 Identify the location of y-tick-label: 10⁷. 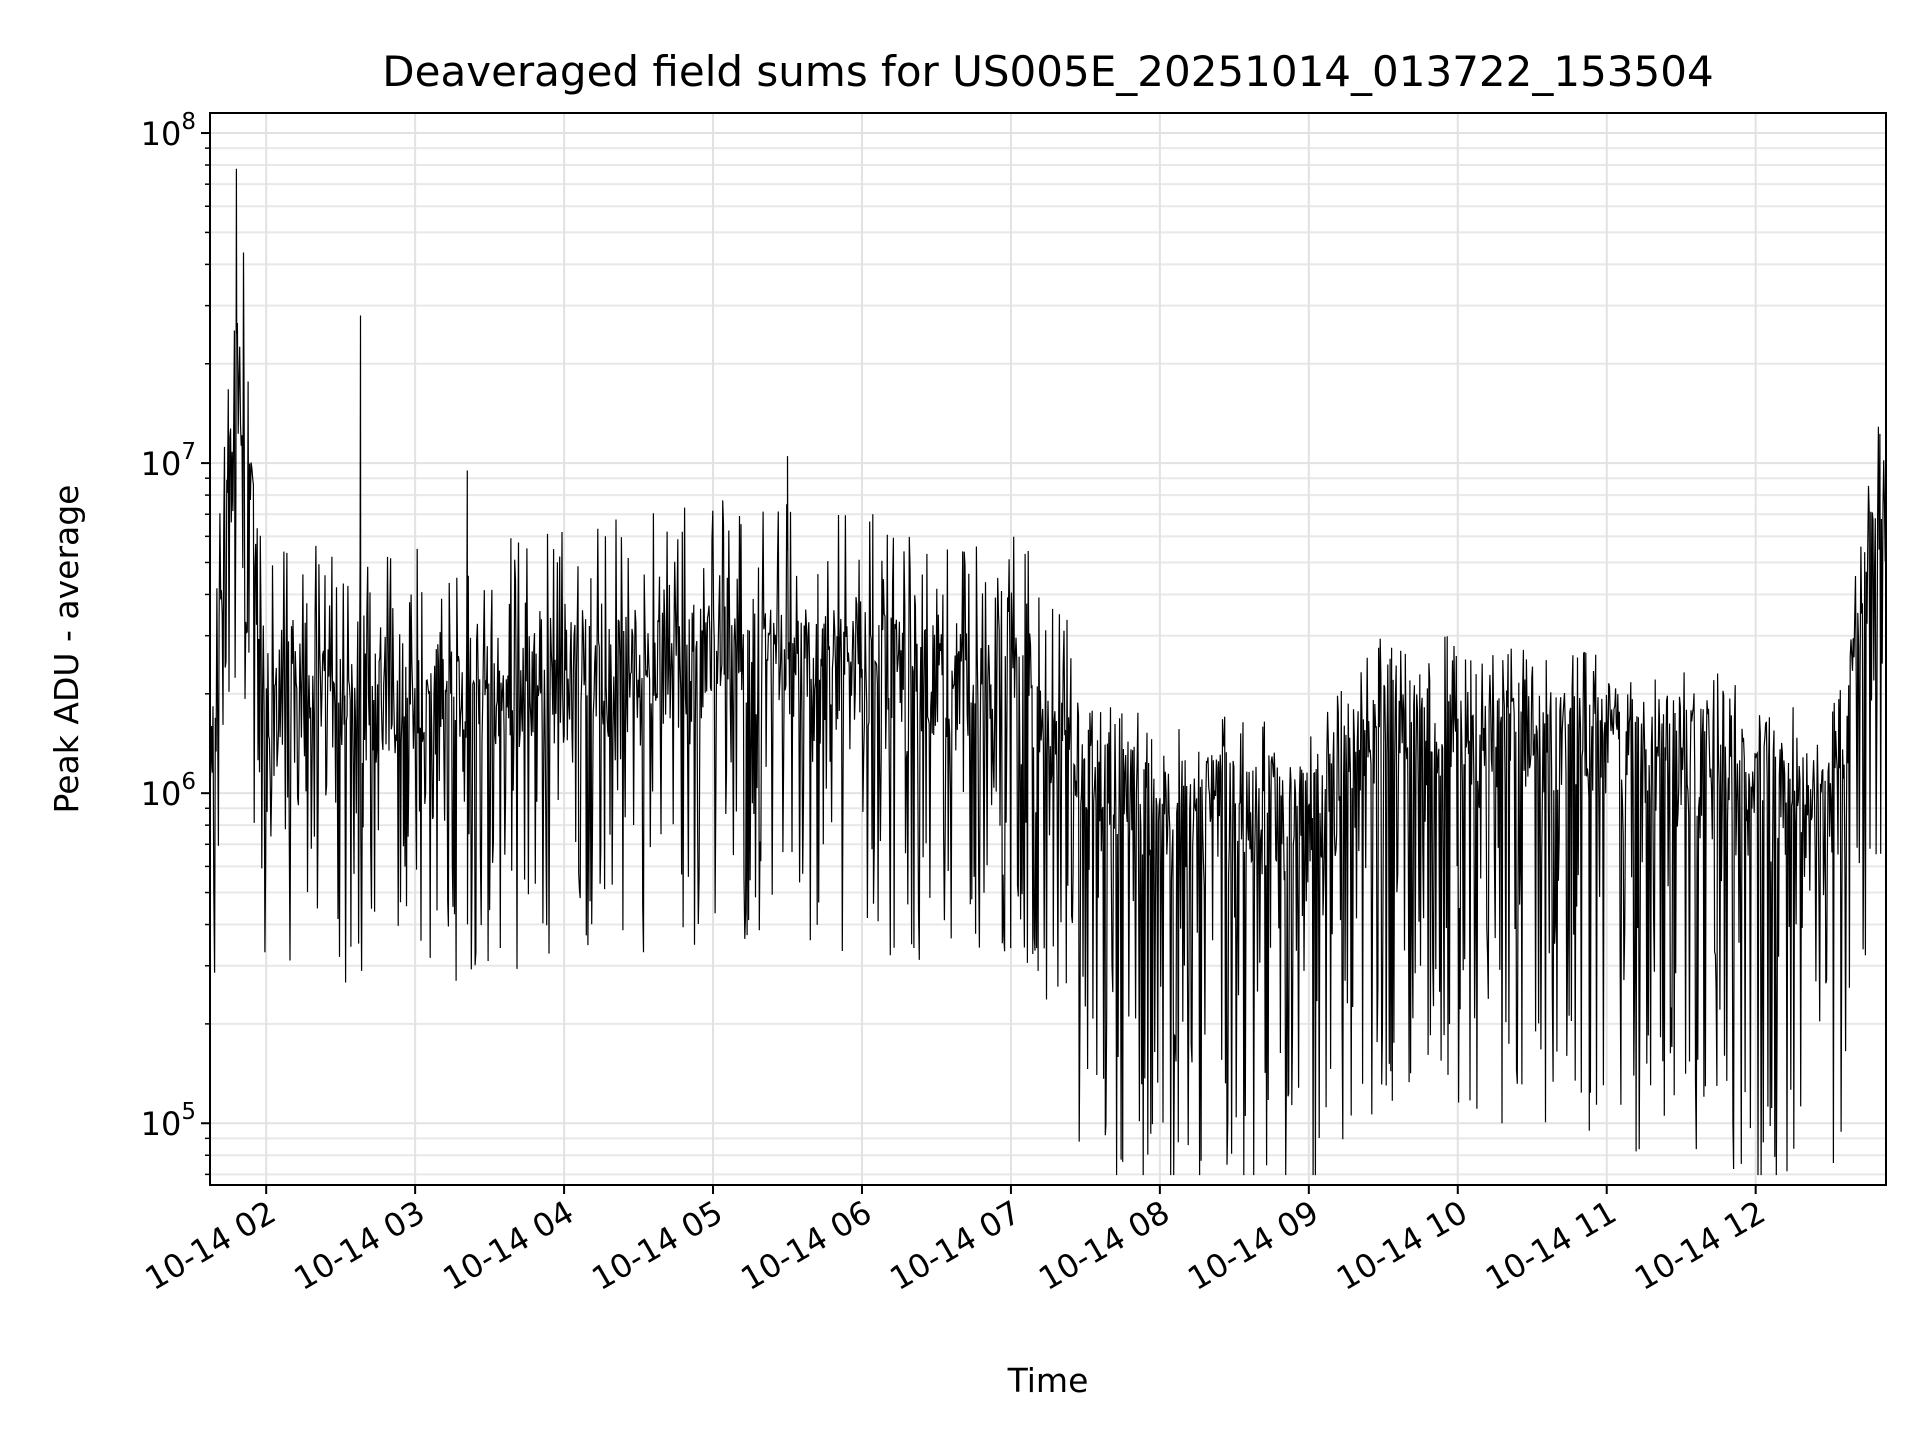
(168, 461).